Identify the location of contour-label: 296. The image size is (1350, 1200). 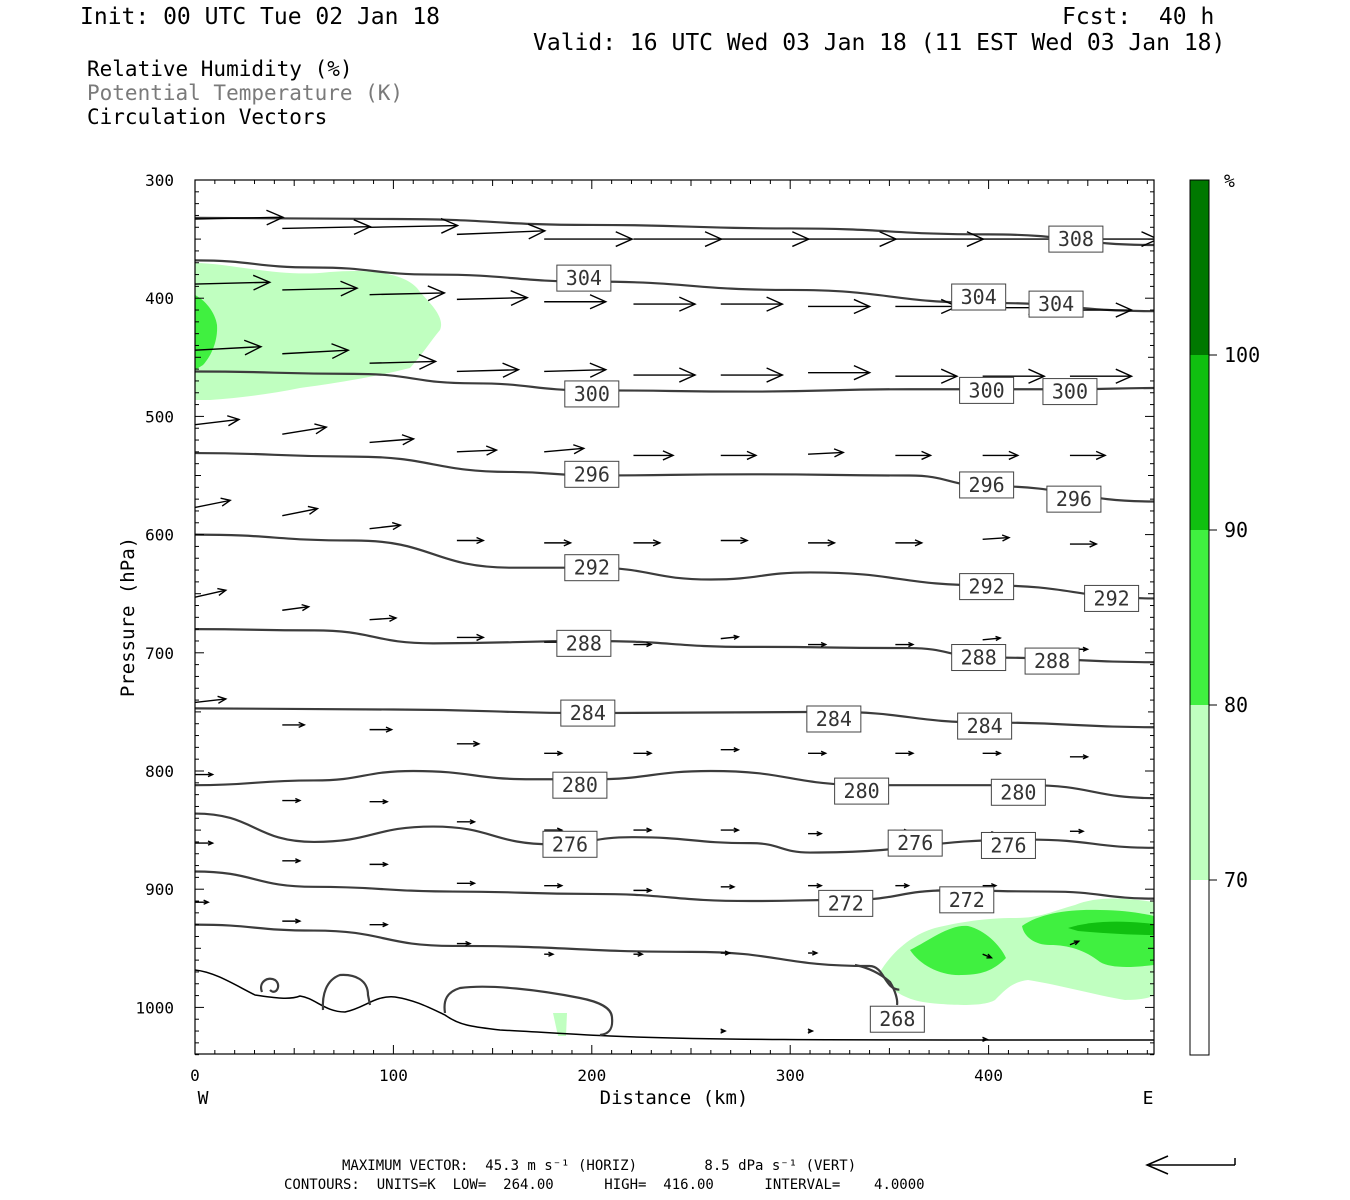
(987, 485).